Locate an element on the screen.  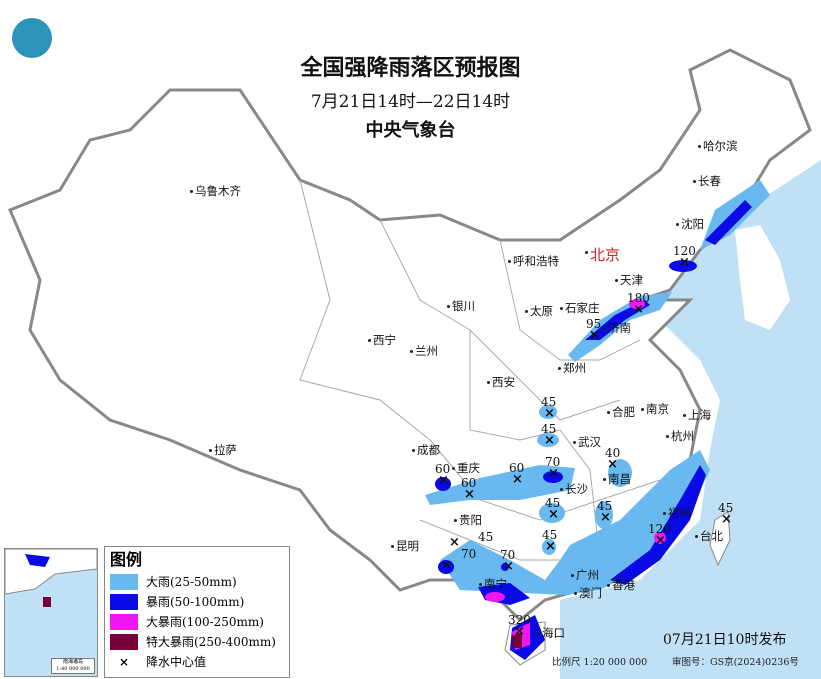
x-mark-icon: × is located at coordinates (124, 662).